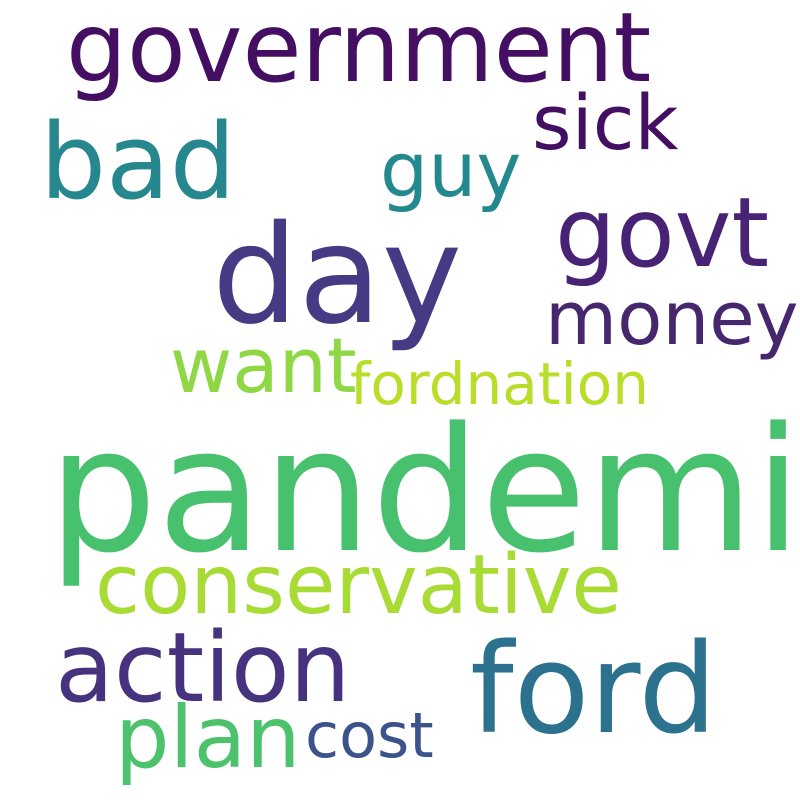  What do you see at coordinates (263, 365) in the screenshot?
I see `word-want: want` at bounding box center [263, 365].